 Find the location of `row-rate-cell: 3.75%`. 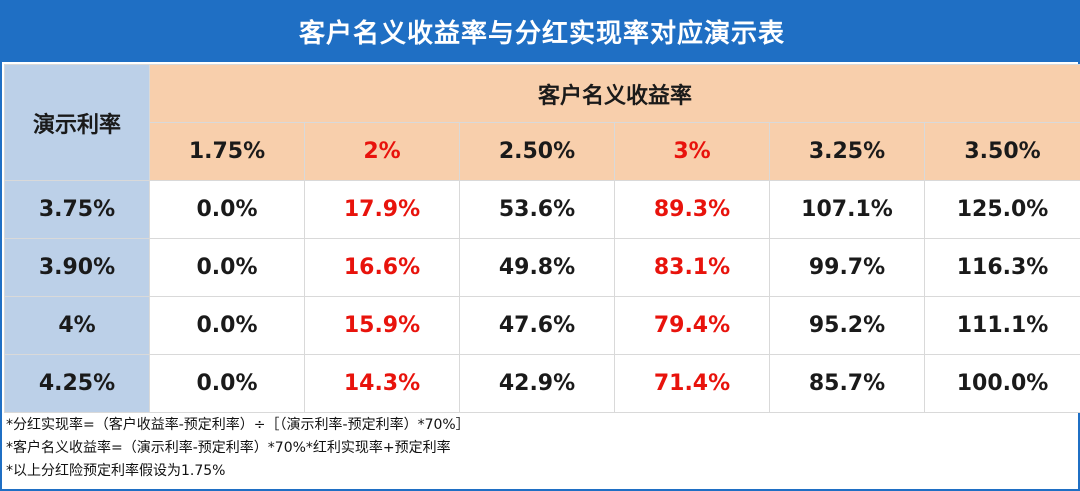

row-rate-cell: 3.75% is located at coordinates (77, 209).